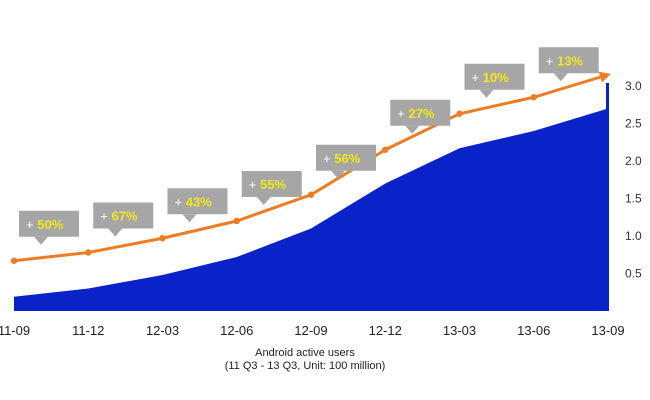  I want to click on callout-value: 67%, so click(124, 216).